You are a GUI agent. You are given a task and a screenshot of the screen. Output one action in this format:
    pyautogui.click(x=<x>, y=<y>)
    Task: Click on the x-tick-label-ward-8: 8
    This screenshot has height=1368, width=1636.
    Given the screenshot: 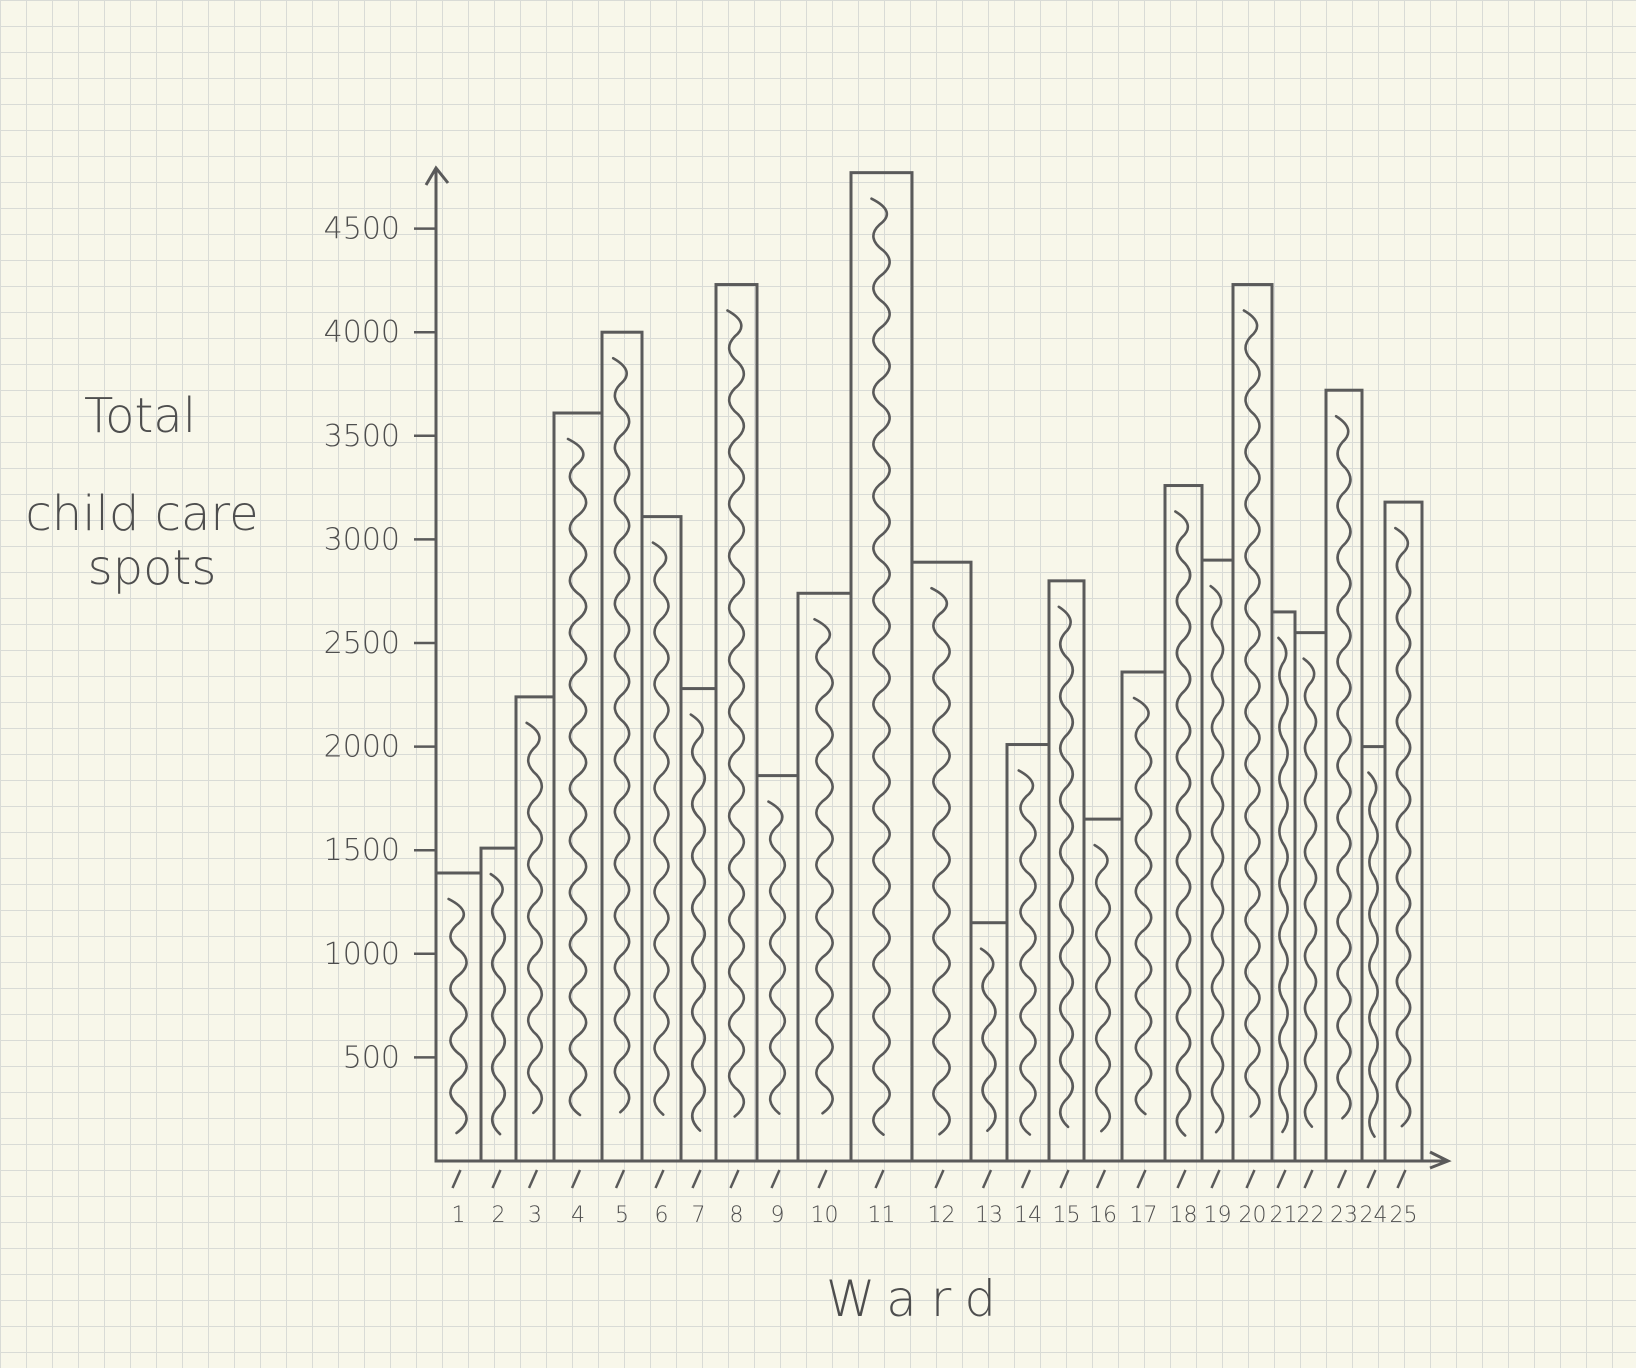 What is the action you would take?
    pyautogui.click(x=737, y=1215)
    